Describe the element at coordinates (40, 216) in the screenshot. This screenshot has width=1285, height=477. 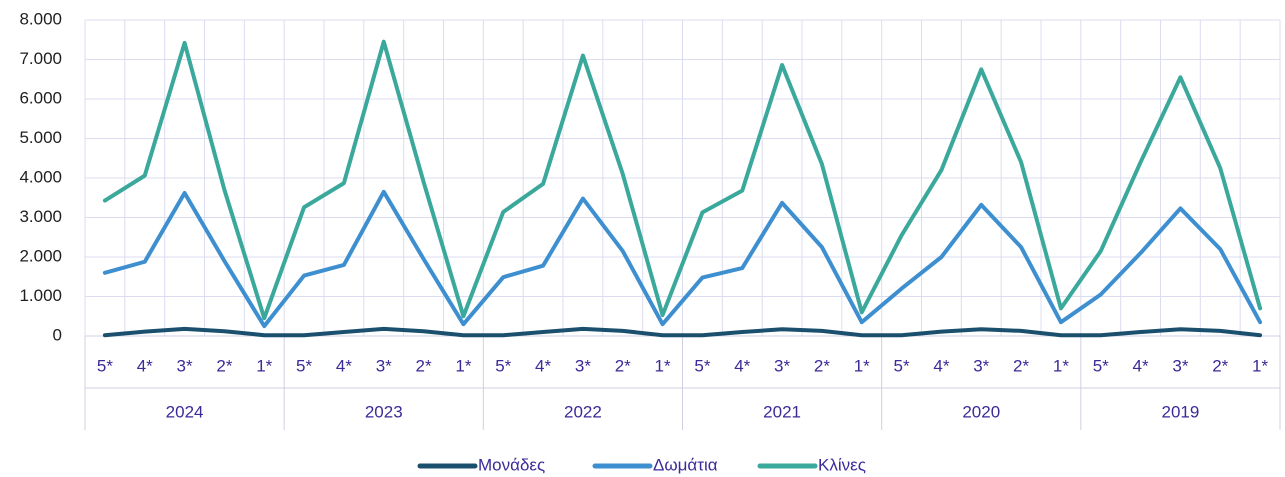
I see `y-tick-label: 3.000` at that location.